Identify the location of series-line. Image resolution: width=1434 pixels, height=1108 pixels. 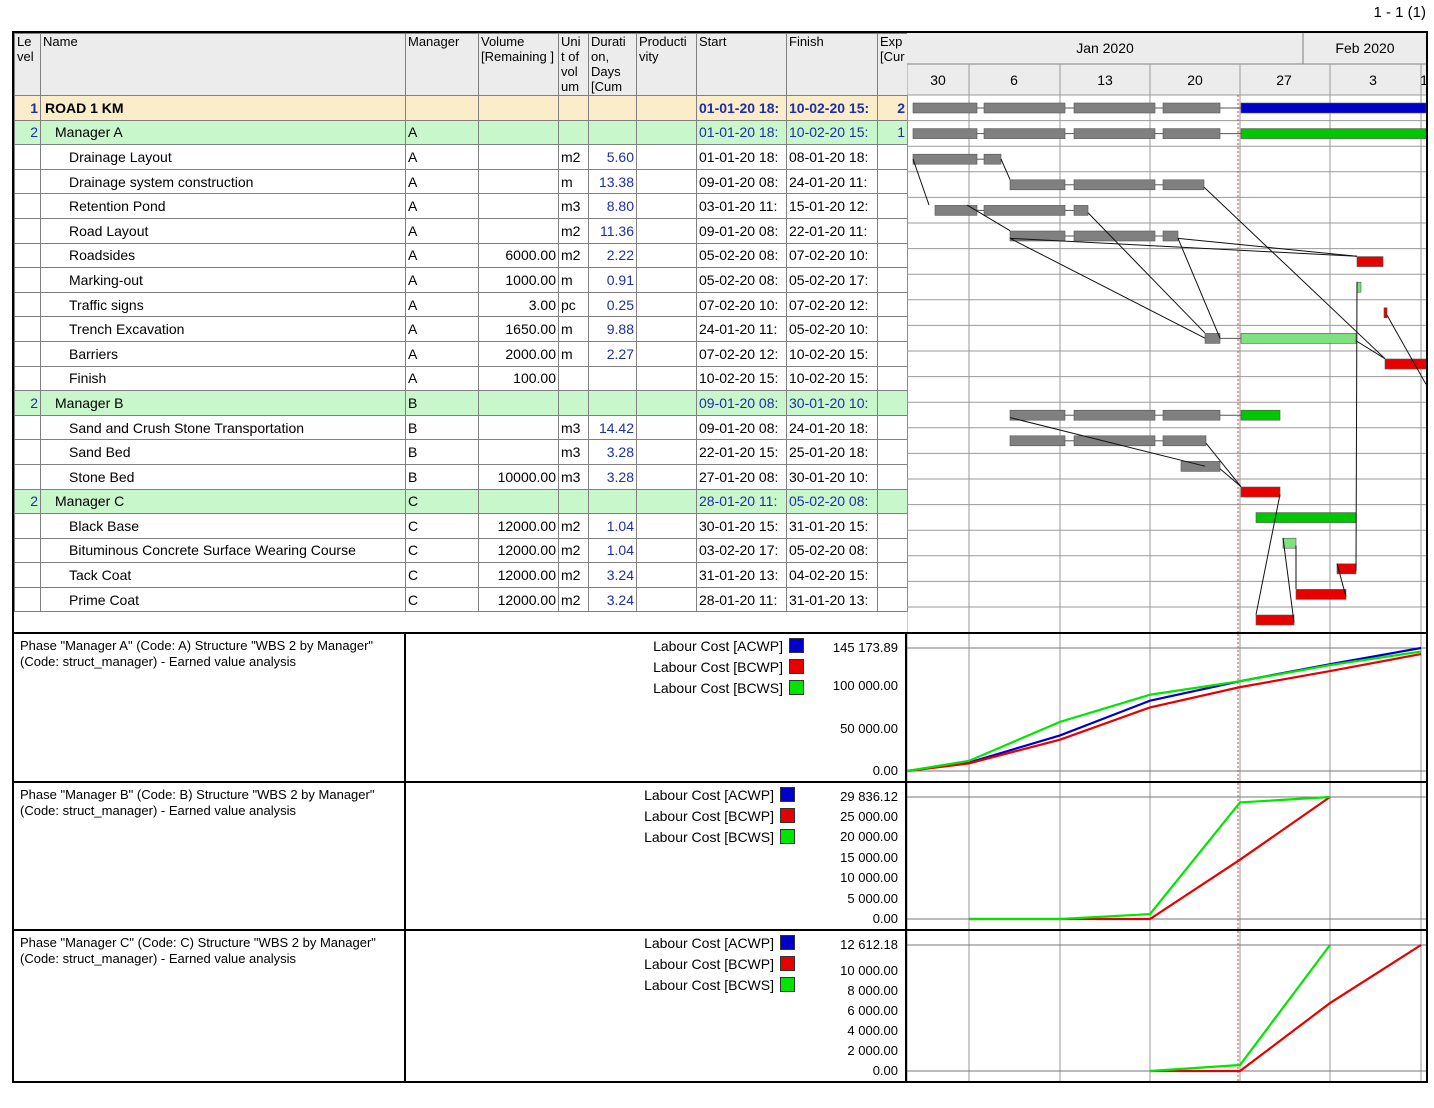
(1240, 1008).